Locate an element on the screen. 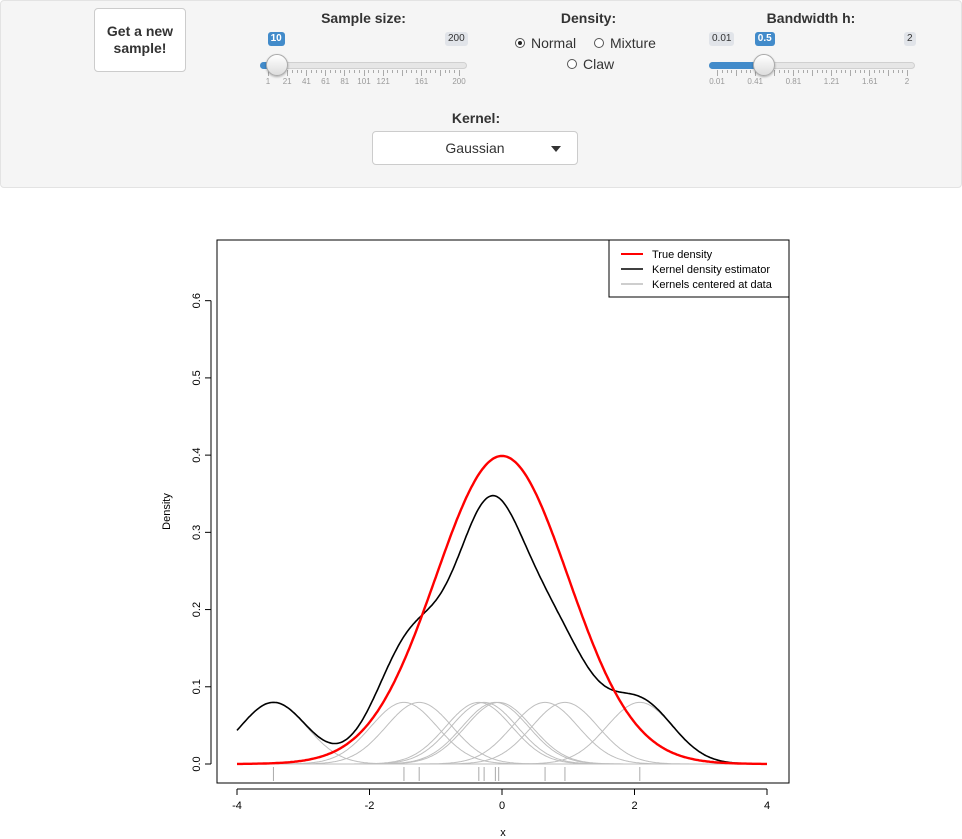 The height and width of the screenshot is (839, 962). x-tick-label: 0 is located at coordinates (502, 806).